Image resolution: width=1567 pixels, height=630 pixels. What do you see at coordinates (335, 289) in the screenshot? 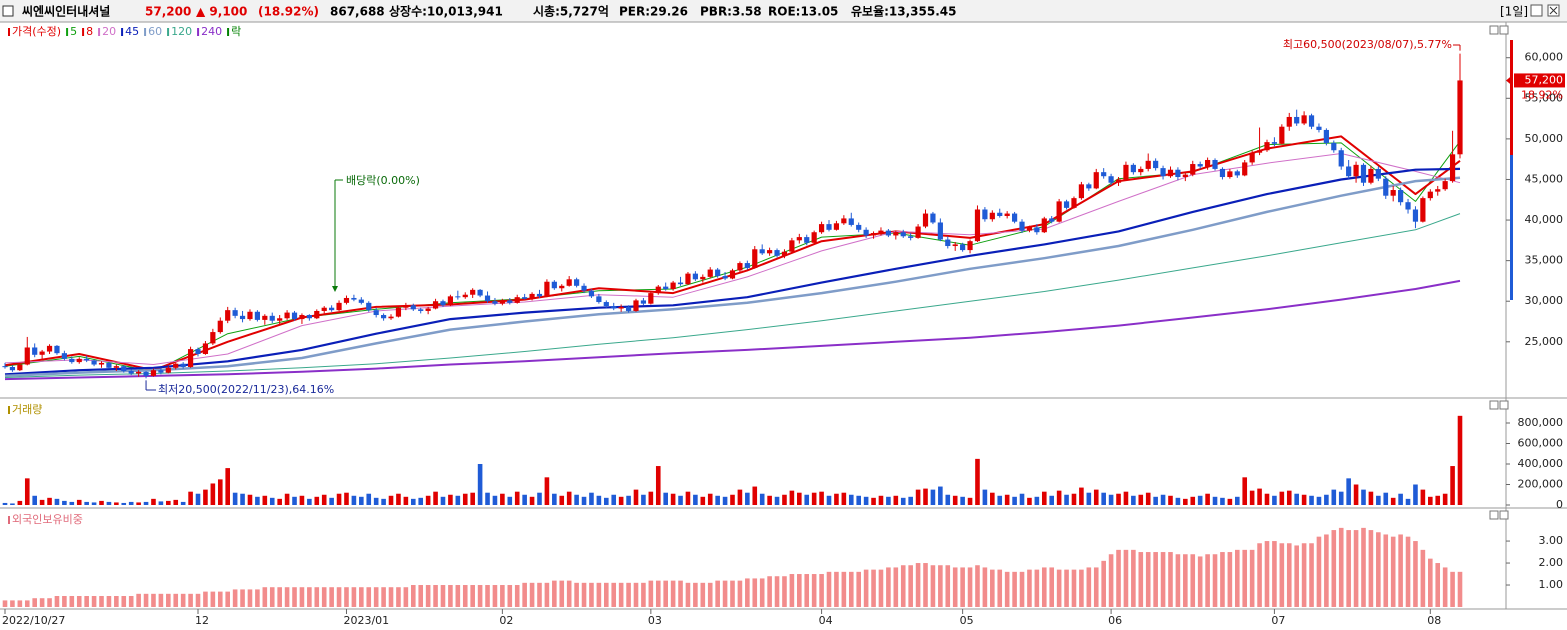
I see `dividend-arrow` at bounding box center [335, 289].